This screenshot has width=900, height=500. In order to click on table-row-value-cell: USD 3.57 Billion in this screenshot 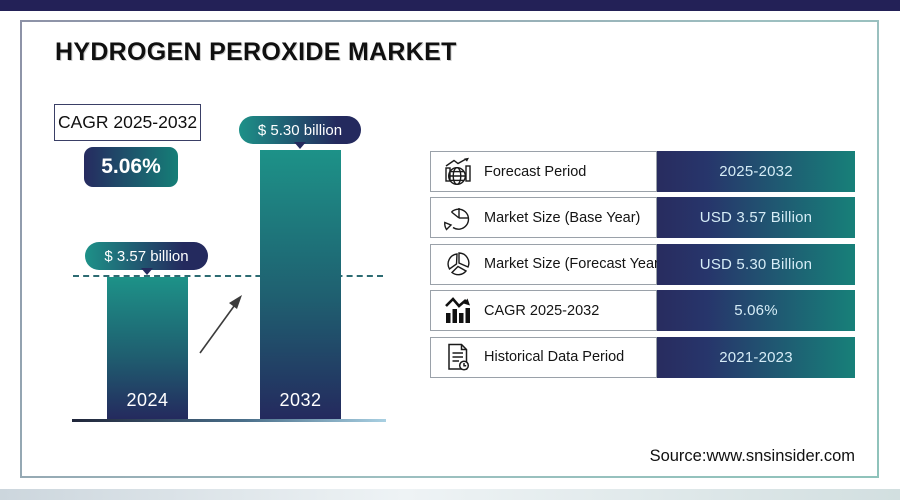, I will do `click(756, 218)`.